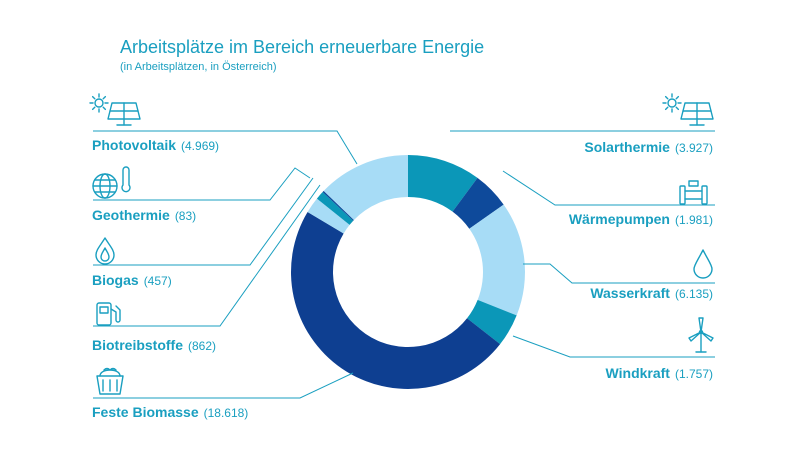 This screenshot has width=800, height=450. I want to click on label-feste-biomasse: Feste Biomasse (18.618), so click(170, 412).